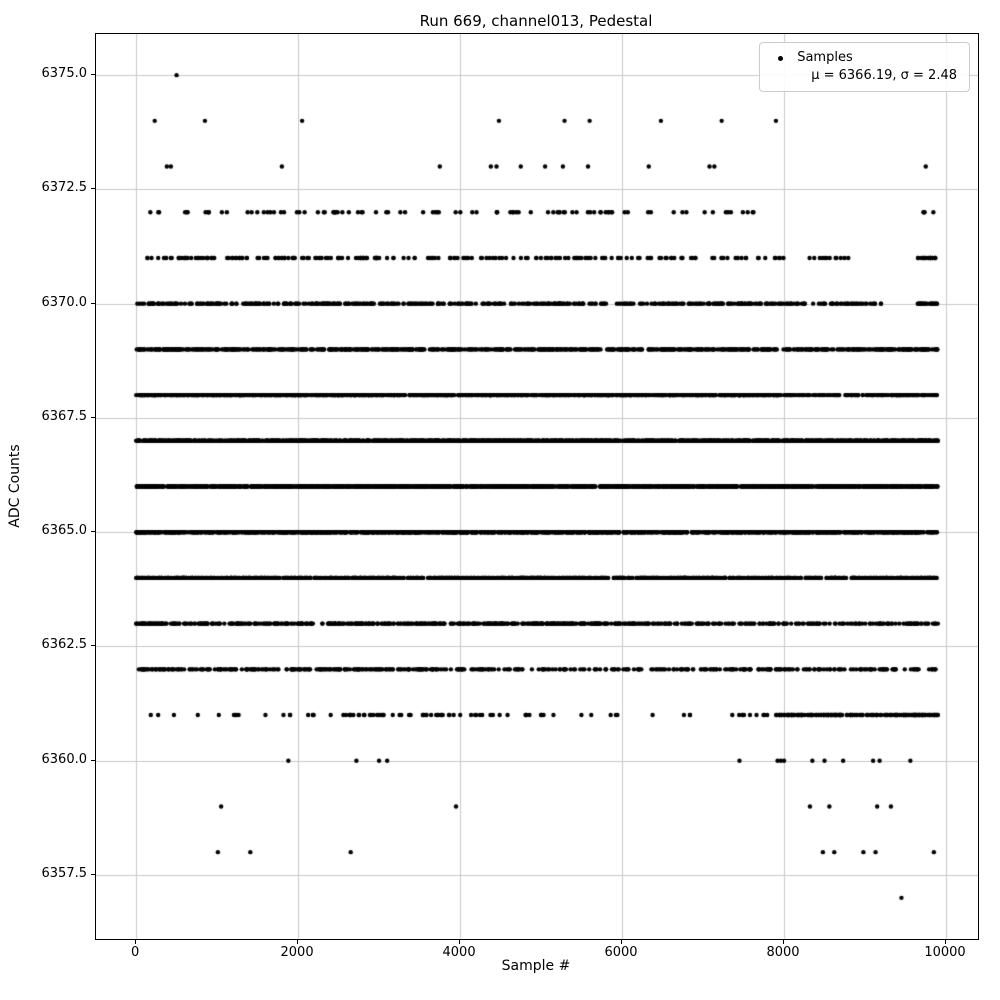  Describe the element at coordinates (459, 952) in the screenshot. I see `x-tick-label: 4000` at that location.